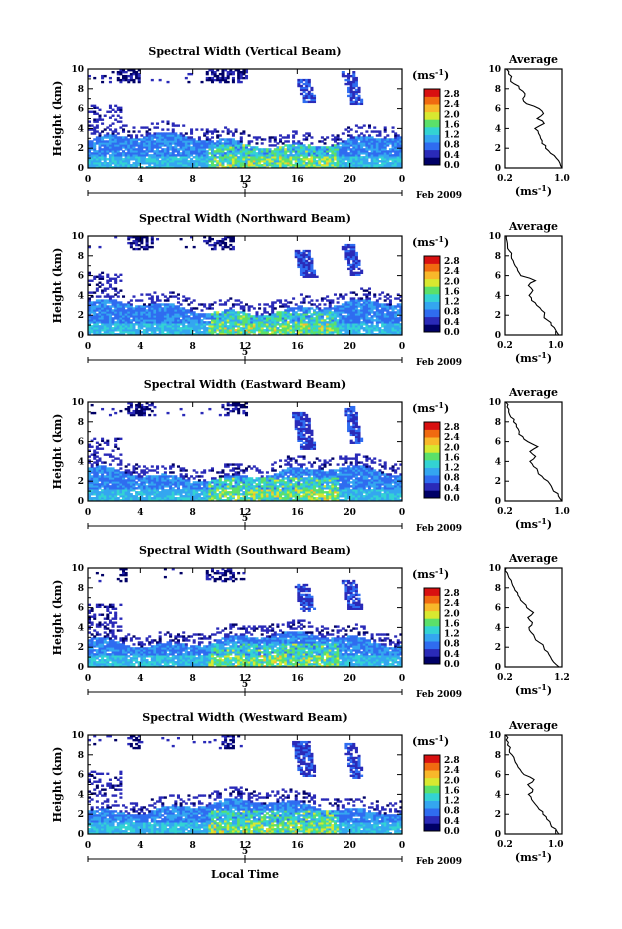  What do you see at coordinates (498, 316) in the screenshot?
I see `average-y-tick-label: 2` at bounding box center [498, 316].